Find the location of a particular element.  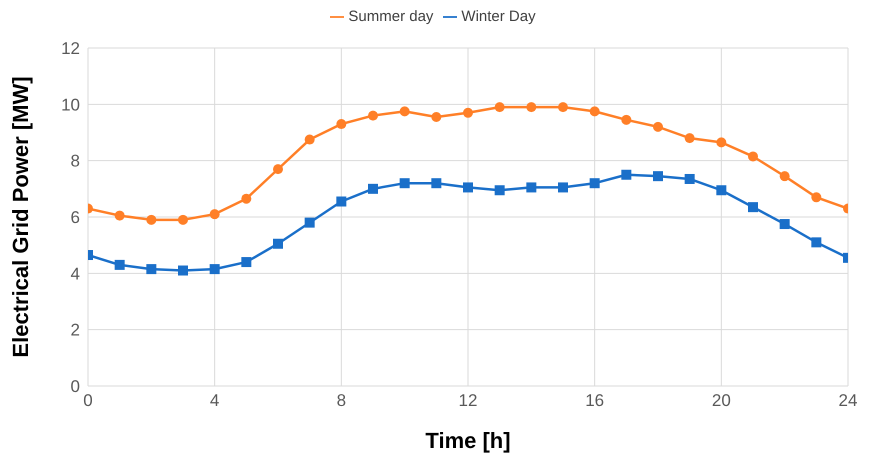

x-tick-label: 4 is located at coordinates (215, 400).